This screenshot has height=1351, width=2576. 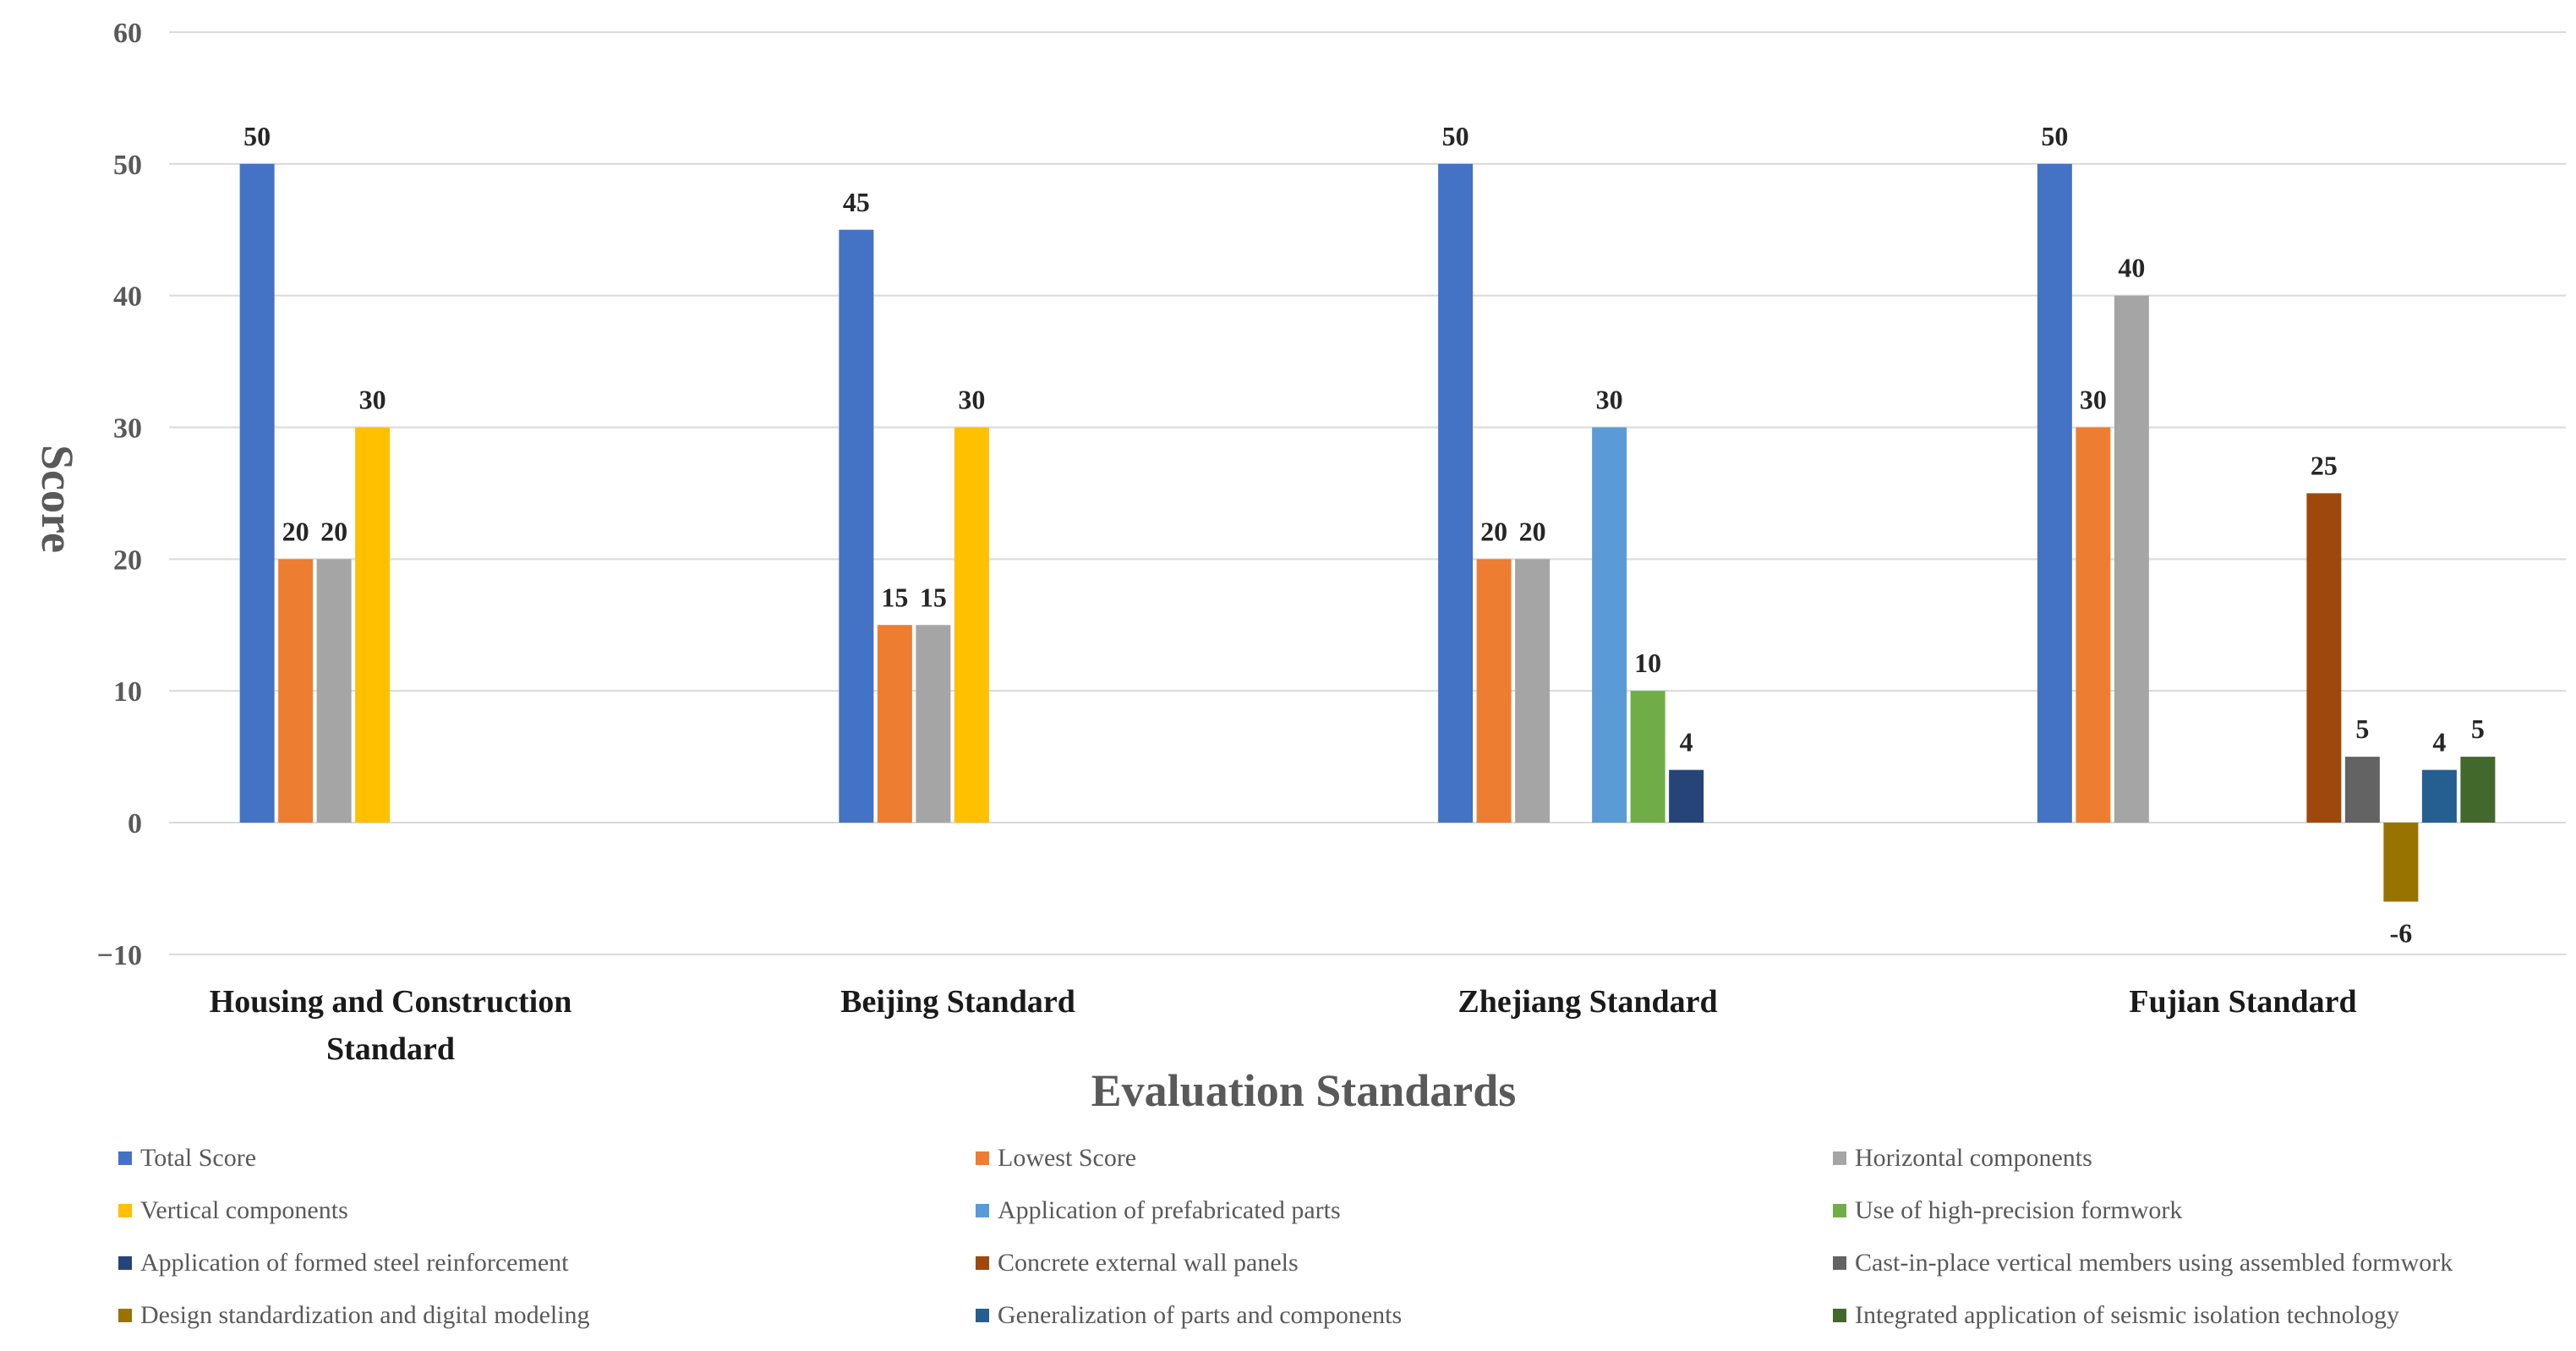 What do you see at coordinates (119, 955) in the screenshot?
I see `y-tick-label: −10` at bounding box center [119, 955].